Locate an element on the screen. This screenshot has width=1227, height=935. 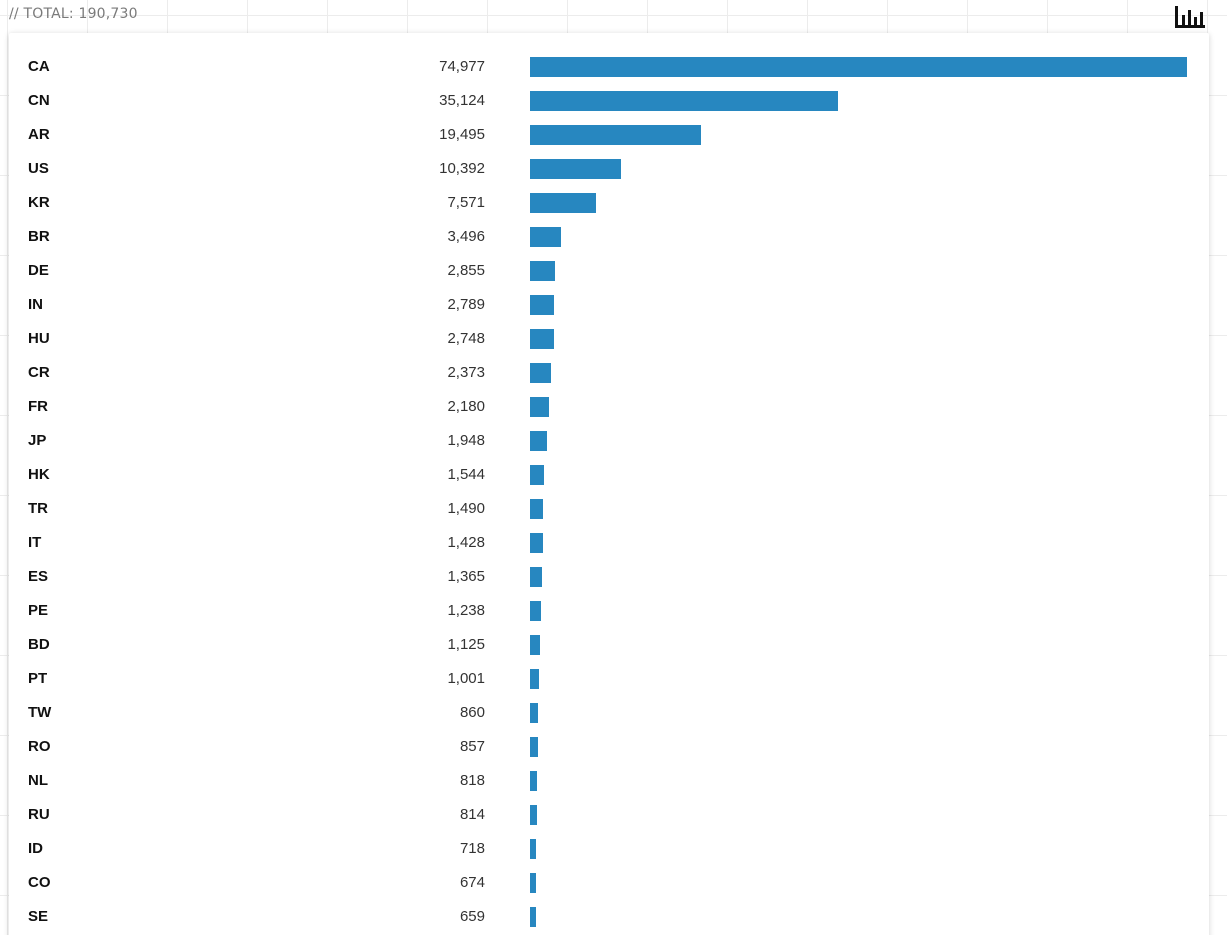
bar-row: PT 1,001 is located at coordinates (609, 679).